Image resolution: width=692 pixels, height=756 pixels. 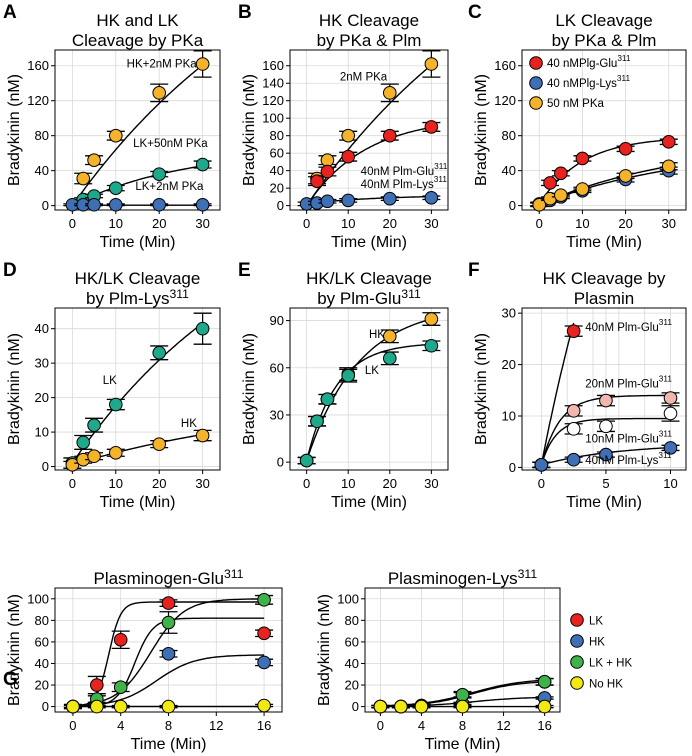 I want to click on annotation-base: 40nM Plm-Glu, so click(x=622, y=328).